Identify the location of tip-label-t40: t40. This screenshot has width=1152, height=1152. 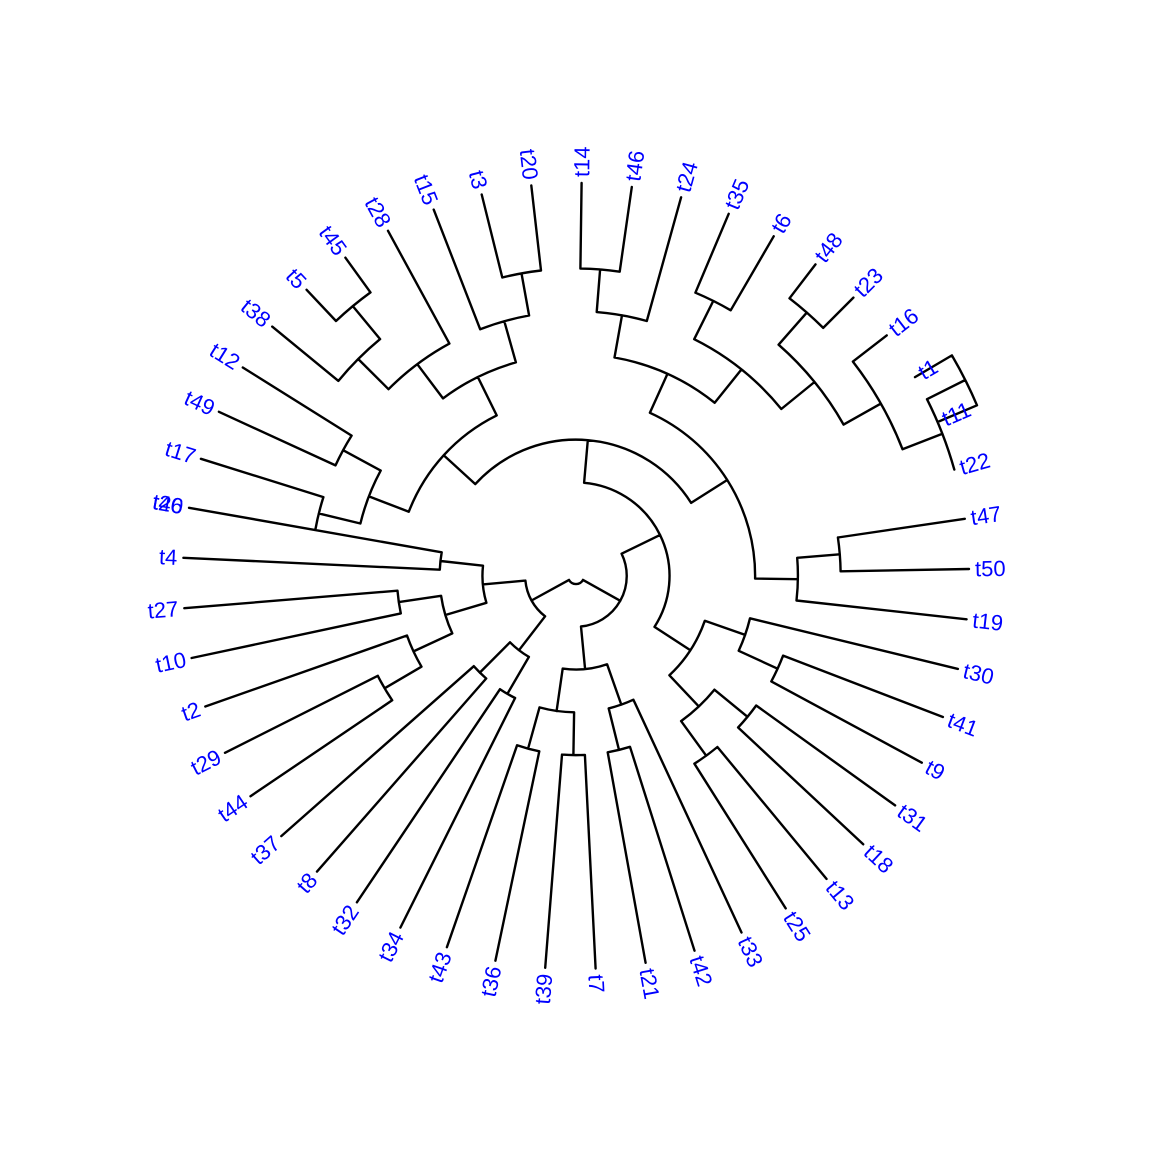
(168, 504).